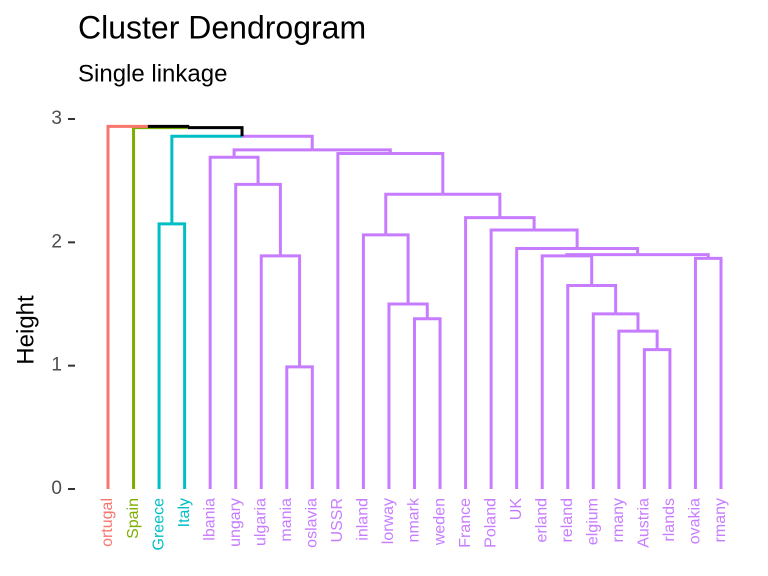  Describe the element at coordinates (388, 521) in the screenshot. I see `leaf-label: lorway` at that location.